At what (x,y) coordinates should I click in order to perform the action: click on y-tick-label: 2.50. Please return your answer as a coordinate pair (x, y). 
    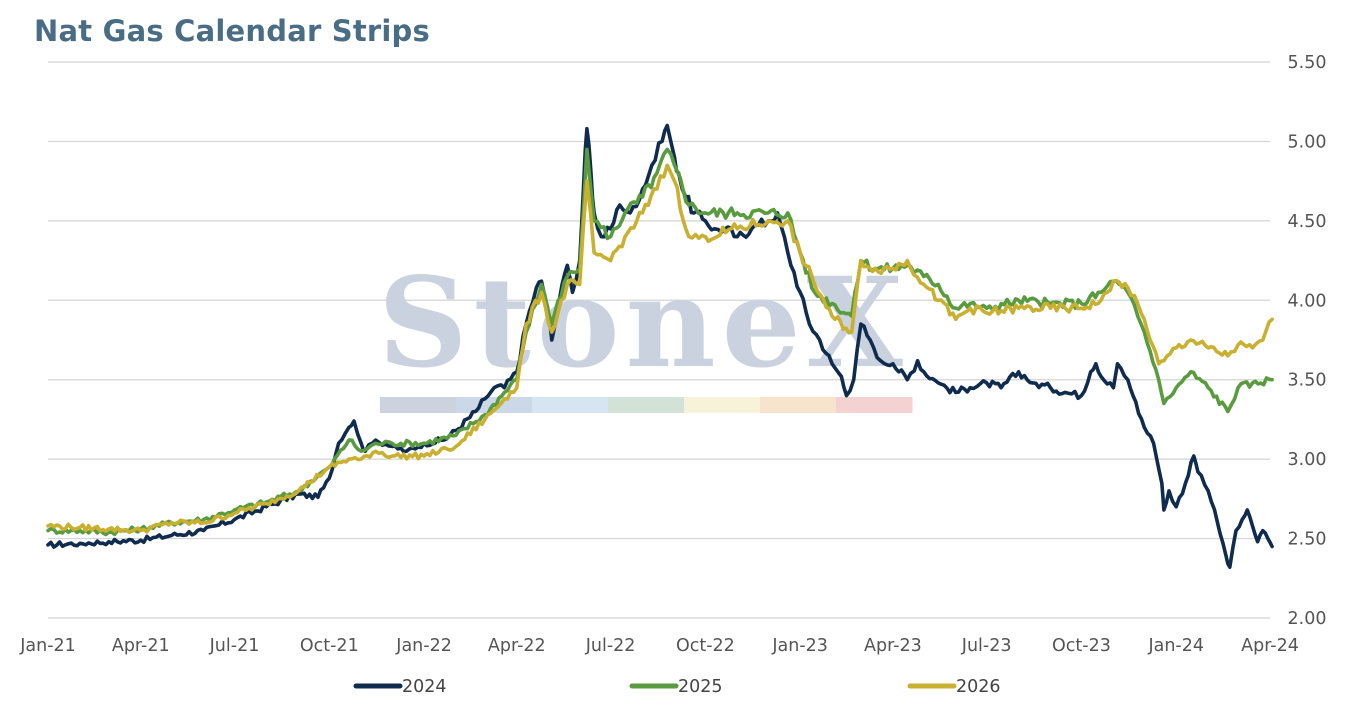
    Looking at the image, I should click on (1307, 540).